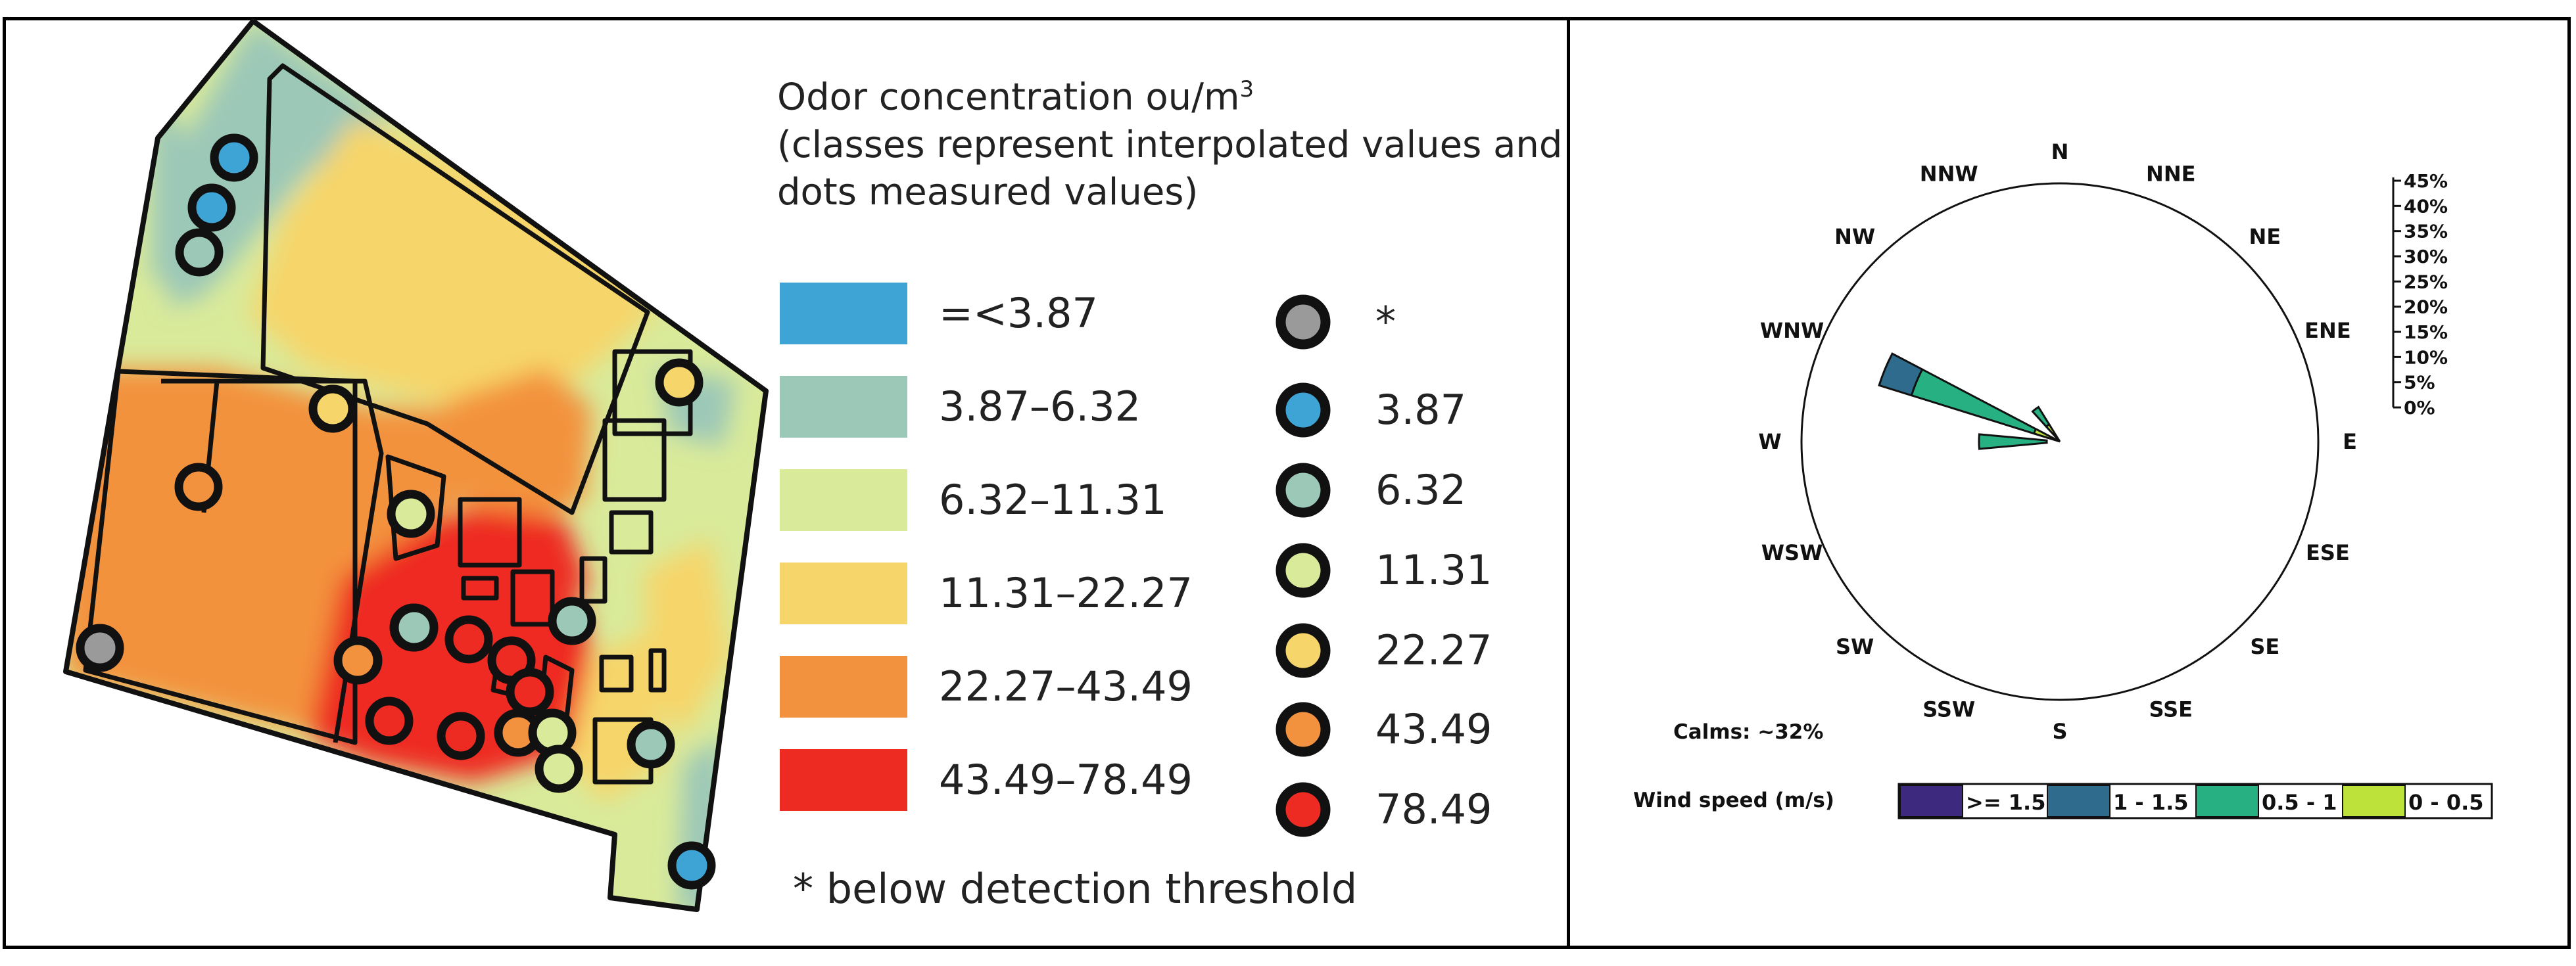 The image size is (2576, 966). What do you see at coordinates (1247, 90) in the screenshot?
I see `legend-title-sup: 3` at bounding box center [1247, 90].